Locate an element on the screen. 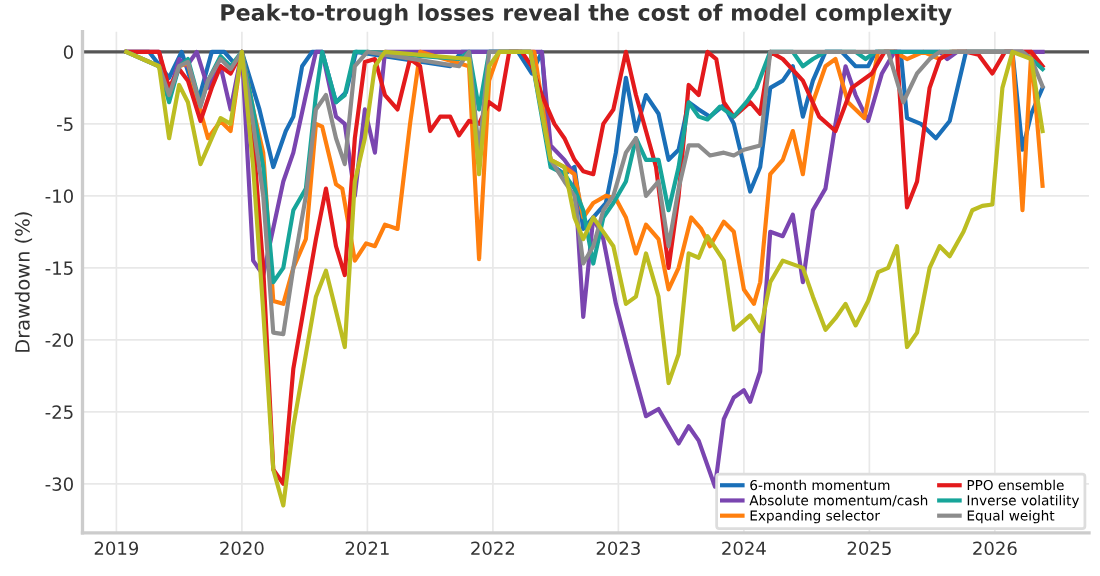 This screenshot has height=576, width=1100. x-tick-label: 2022 is located at coordinates (493, 548).